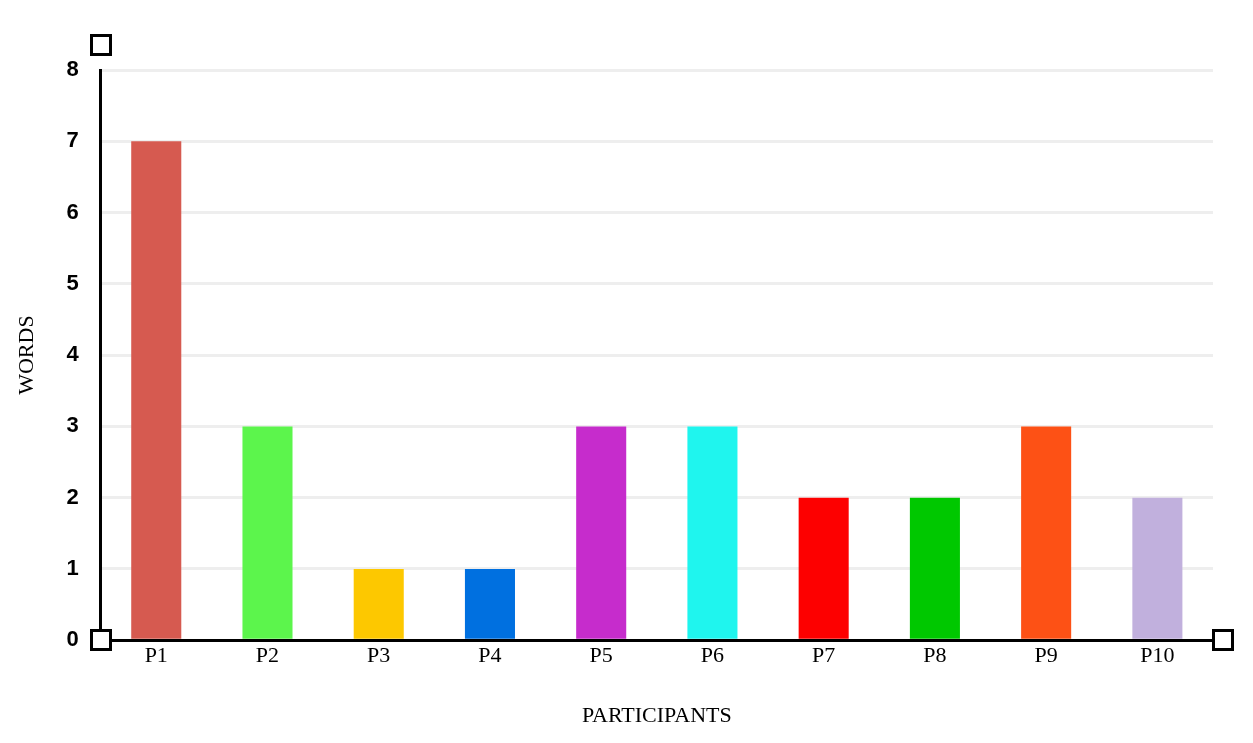 The width and height of the screenshot is (1253, 743). Describe the element at coordinates (656, 714) in the screenshot. I see `x-axis-title: PARTICIPANTS` at that location.